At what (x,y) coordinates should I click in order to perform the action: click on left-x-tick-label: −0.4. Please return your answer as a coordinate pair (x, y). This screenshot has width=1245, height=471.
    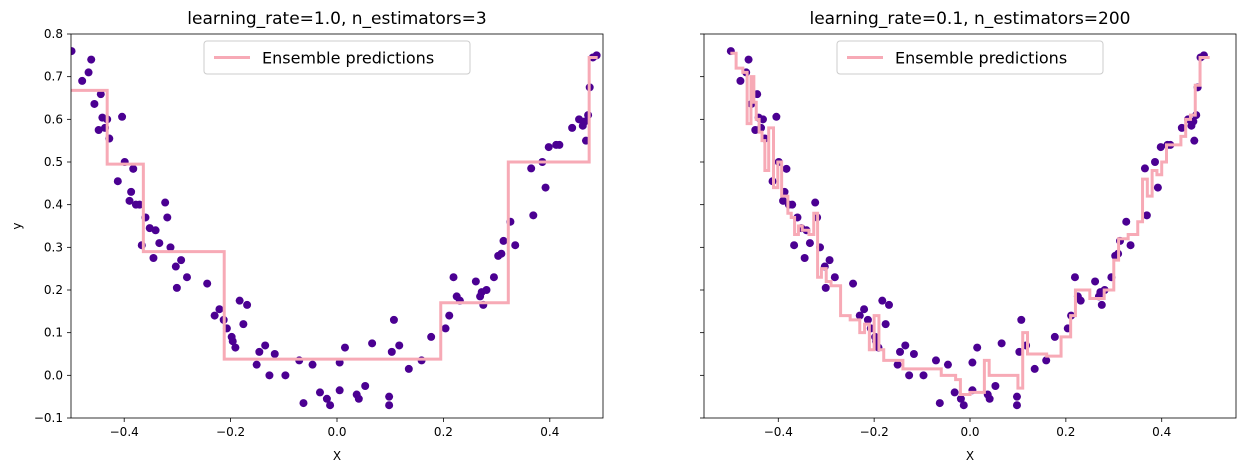
    Looking at the image, I should click on (124, 432).